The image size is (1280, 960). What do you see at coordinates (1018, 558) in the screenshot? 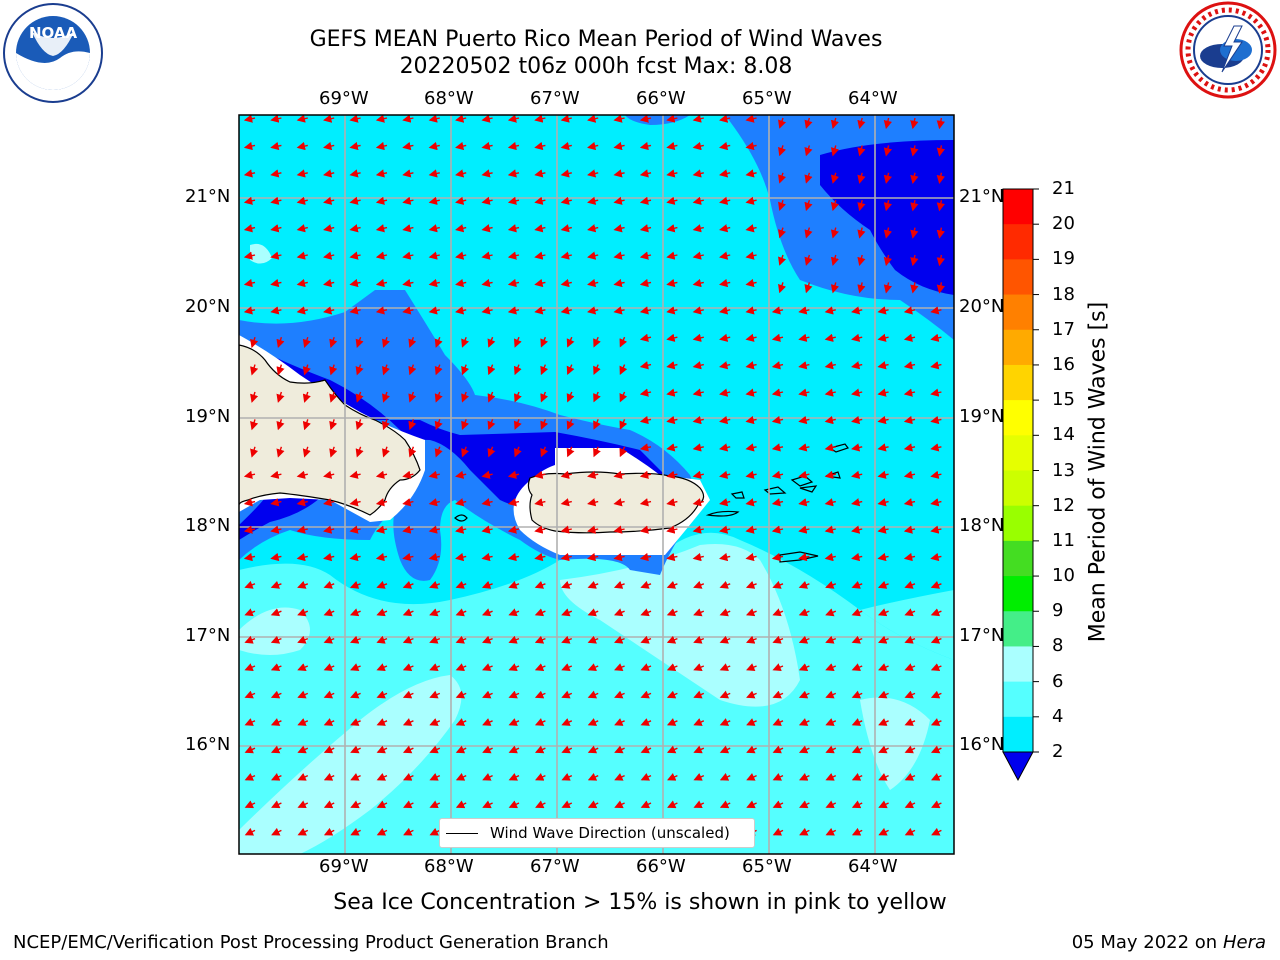
I see `colorbar-segment` at bounding box center [1018, 558].